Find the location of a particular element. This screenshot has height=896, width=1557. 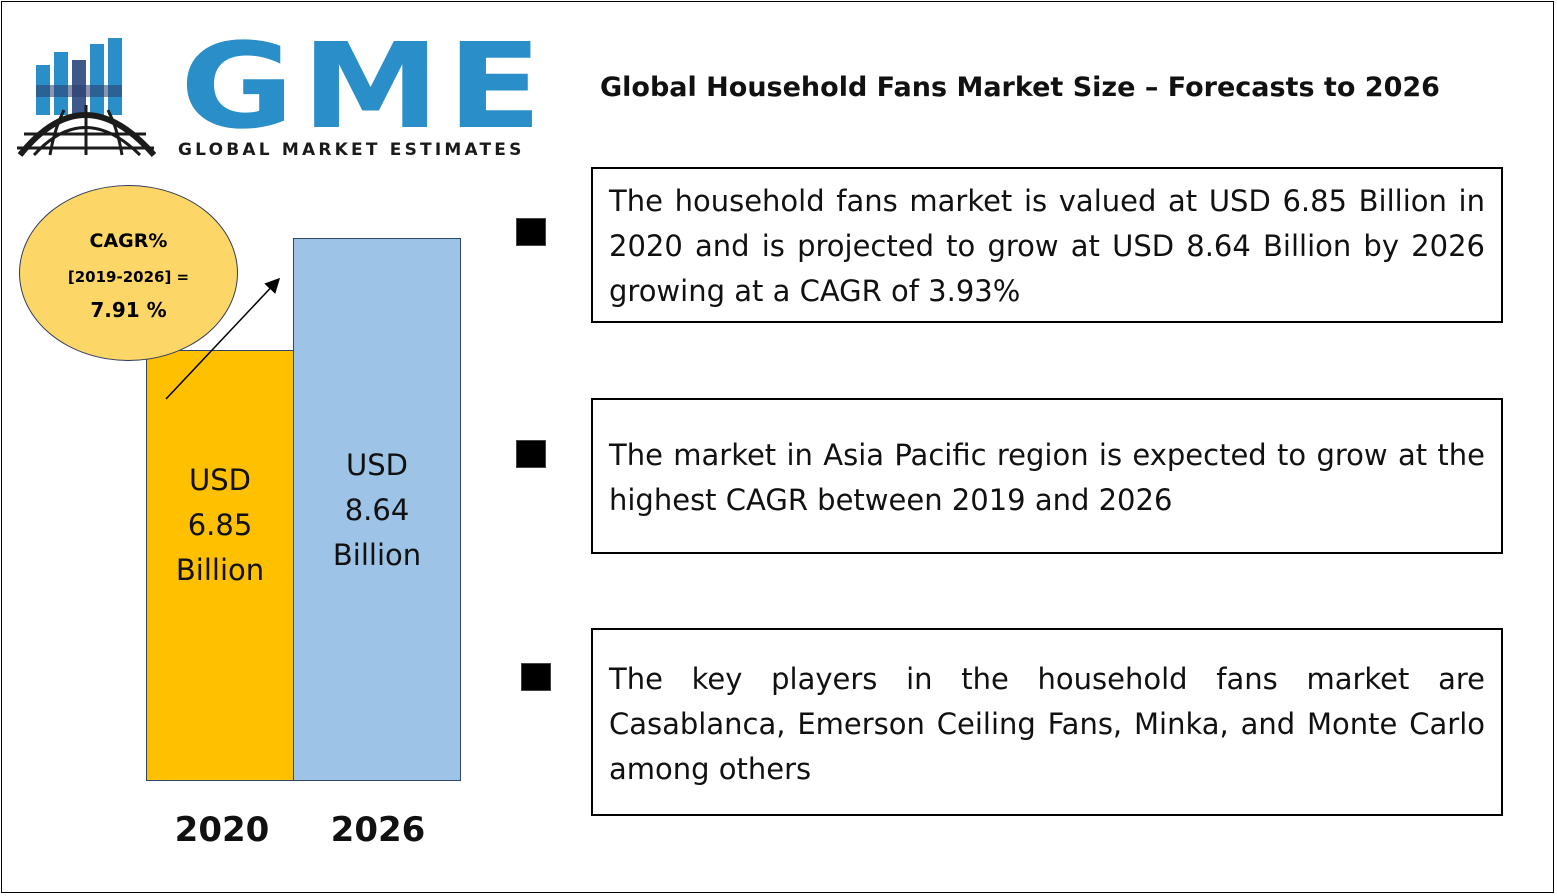

x-tick-label-2026: 2026 is located at coordinates (378, 830).